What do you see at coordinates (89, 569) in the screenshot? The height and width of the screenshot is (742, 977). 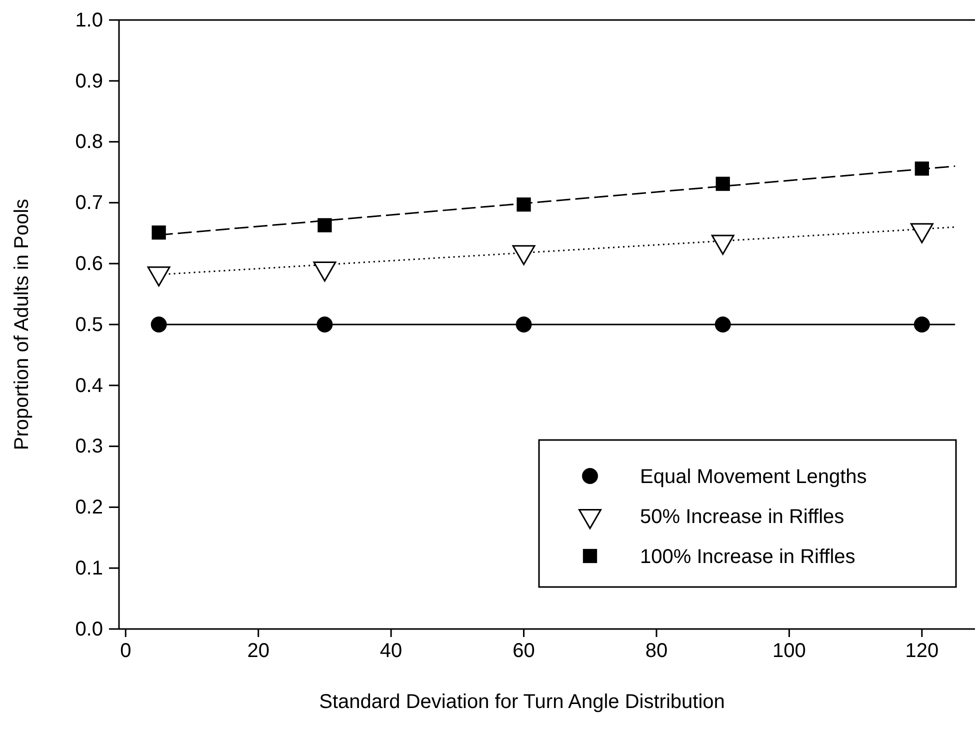 I see `y-tick-label: 0.1` at bounding box center [89, 569].